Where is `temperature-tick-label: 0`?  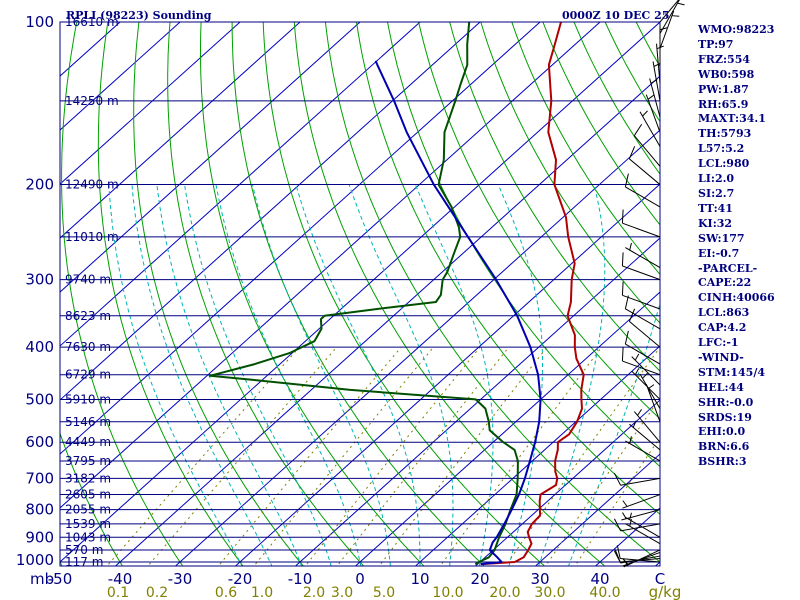
temperature-tick-label: 0 is located at coordinates (360, 579).